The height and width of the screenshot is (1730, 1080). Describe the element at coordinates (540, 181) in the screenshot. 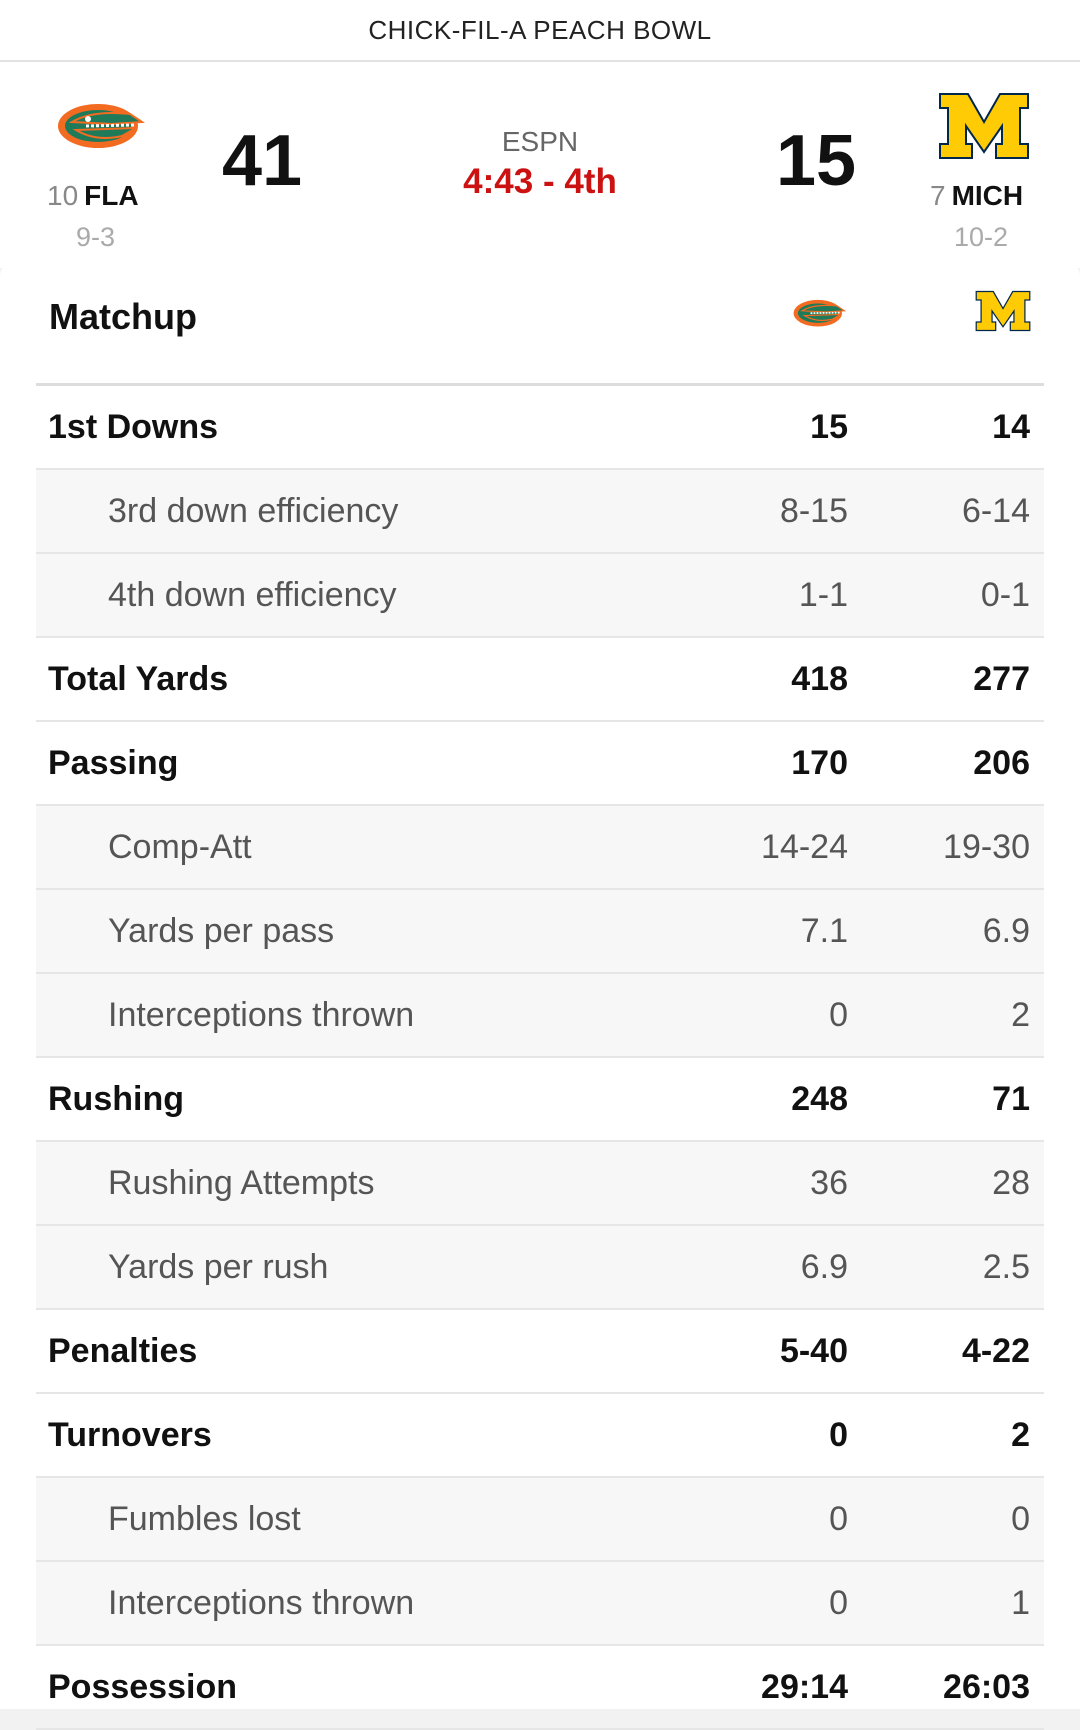

I see `game-clock: 4:43 - 4th` at that location.